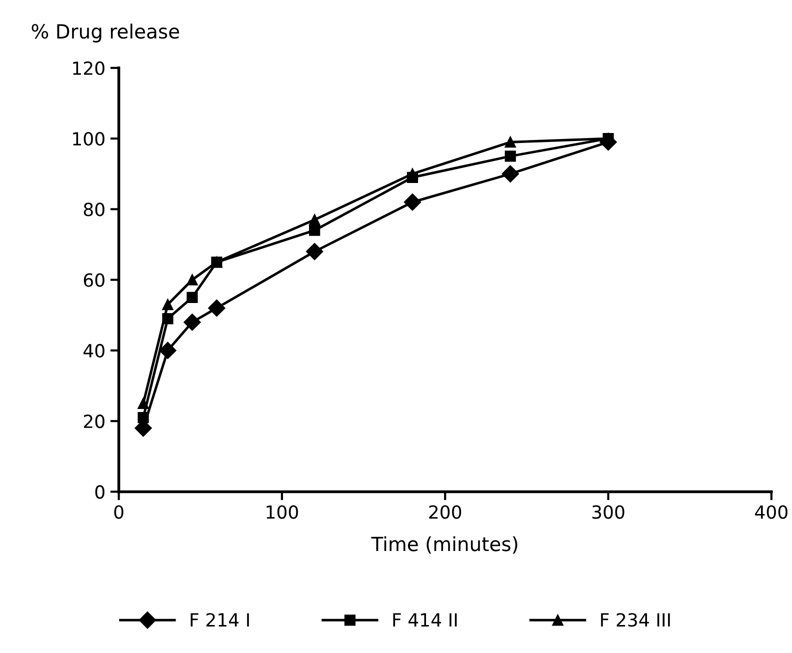 This screenshot has height=653, width=792. What do you see at coordinates (444, 545) in the screenshot?
I see `x-axis-title: Time (minutes)` at bounding box center [444, 545].